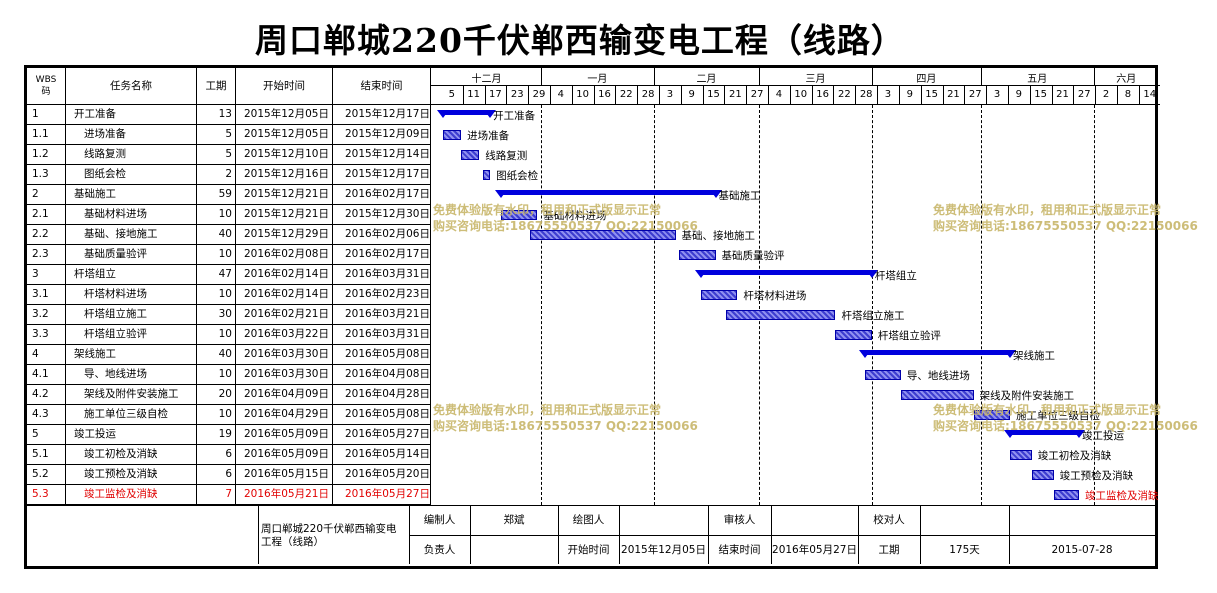 This screenshot has height=593, width=1217. I want to click on duration-cell: 47, so click(216, 274).